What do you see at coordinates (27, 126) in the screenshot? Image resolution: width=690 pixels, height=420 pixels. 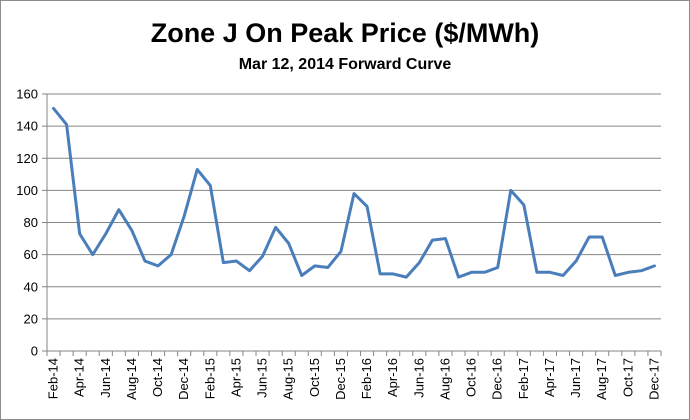 I see `y-tick-label-140: 140` at bounding box center [27, 126].